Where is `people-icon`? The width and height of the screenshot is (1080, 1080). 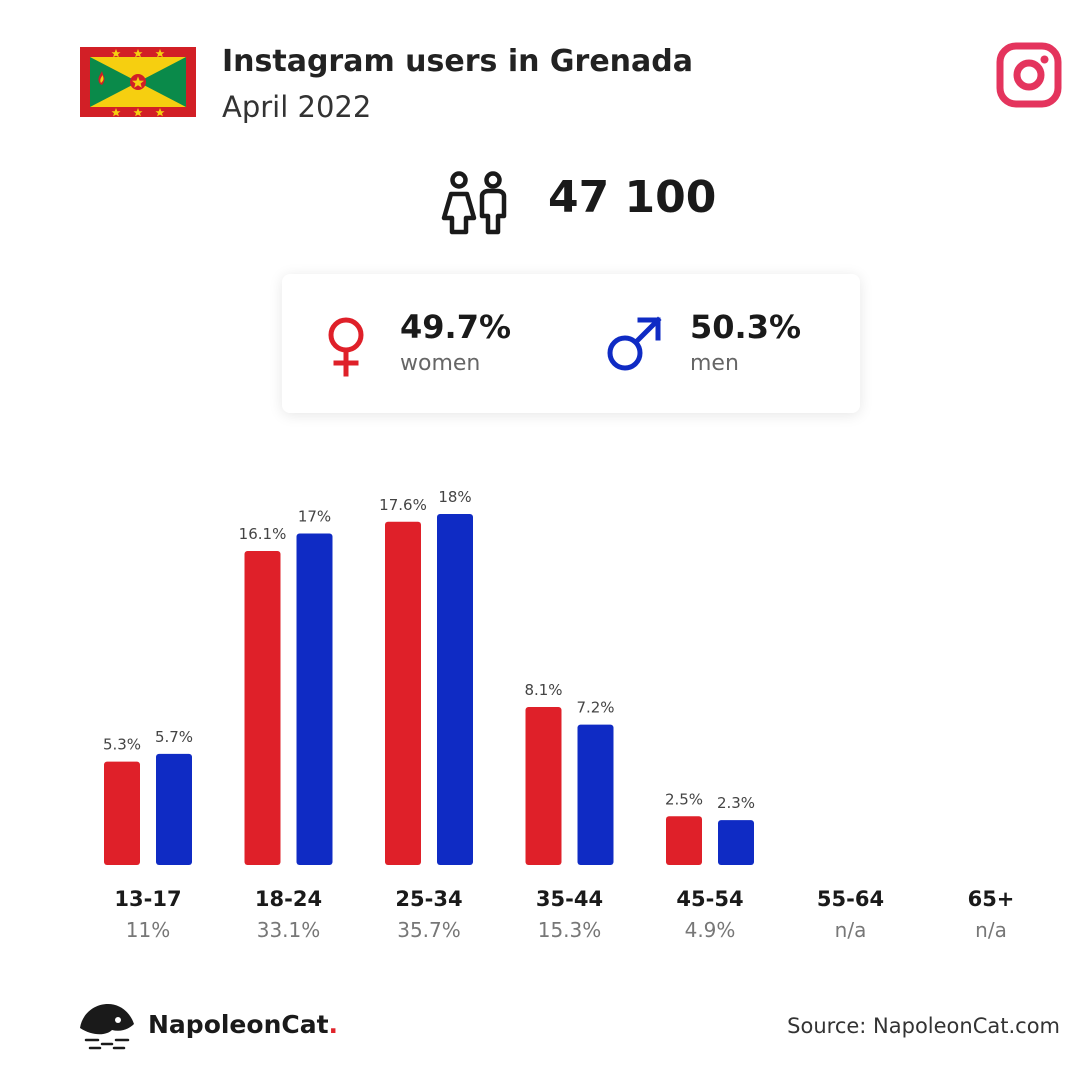
people-icon is located at coordinates (474, 203).